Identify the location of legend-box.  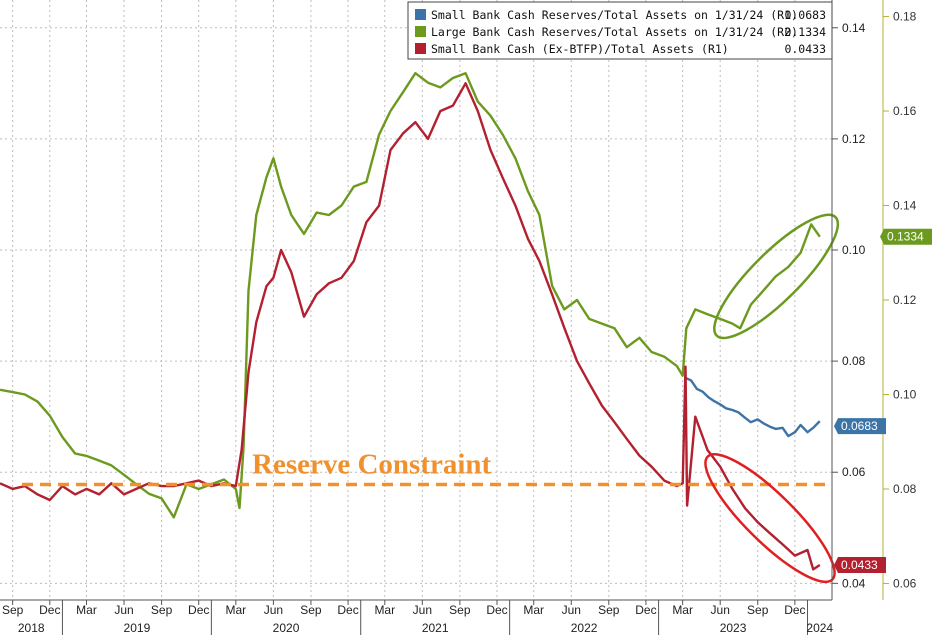
(620, 30).